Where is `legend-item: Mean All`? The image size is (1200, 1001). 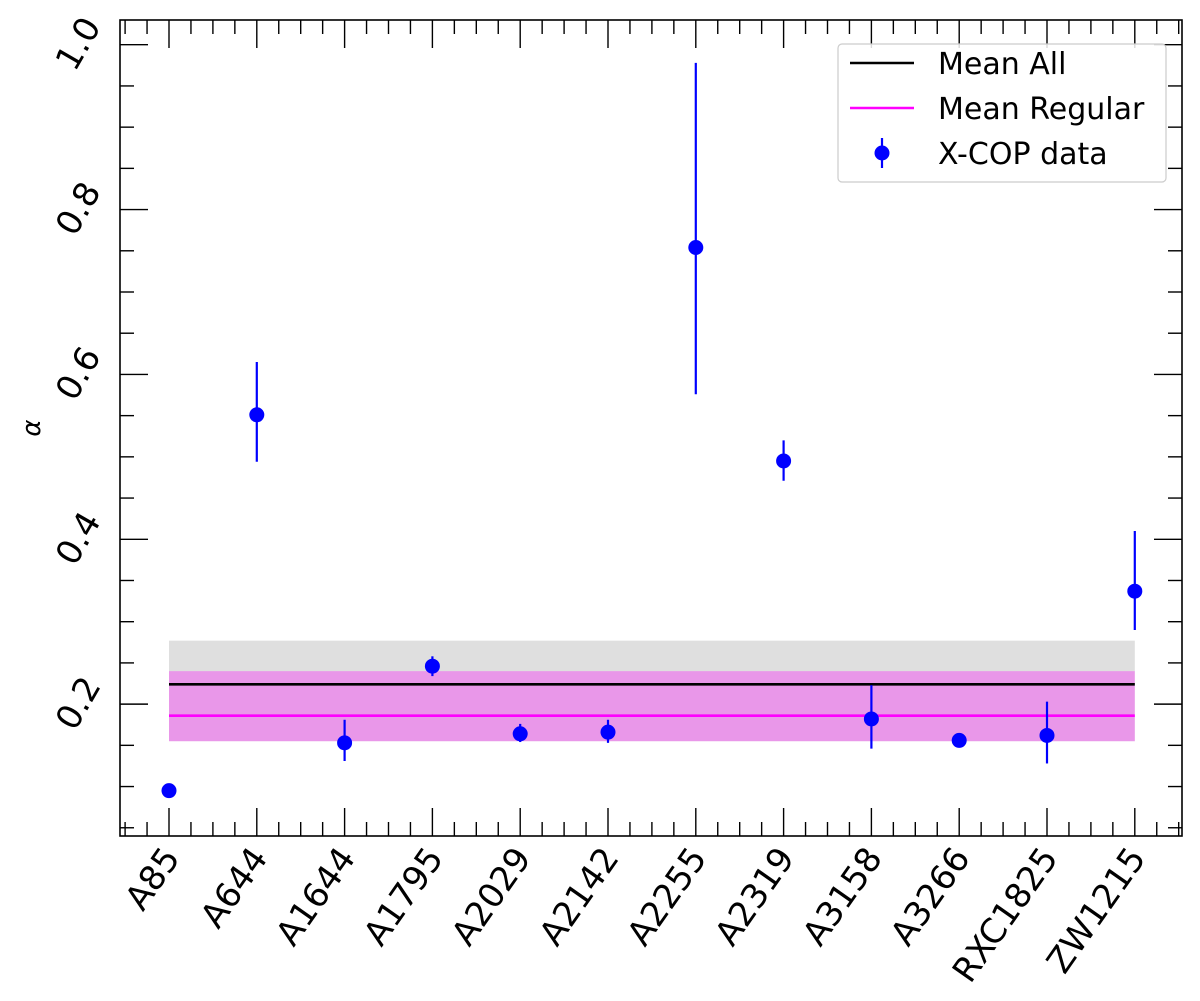
legend-item: Mean All is located at coordinates (958, 64).